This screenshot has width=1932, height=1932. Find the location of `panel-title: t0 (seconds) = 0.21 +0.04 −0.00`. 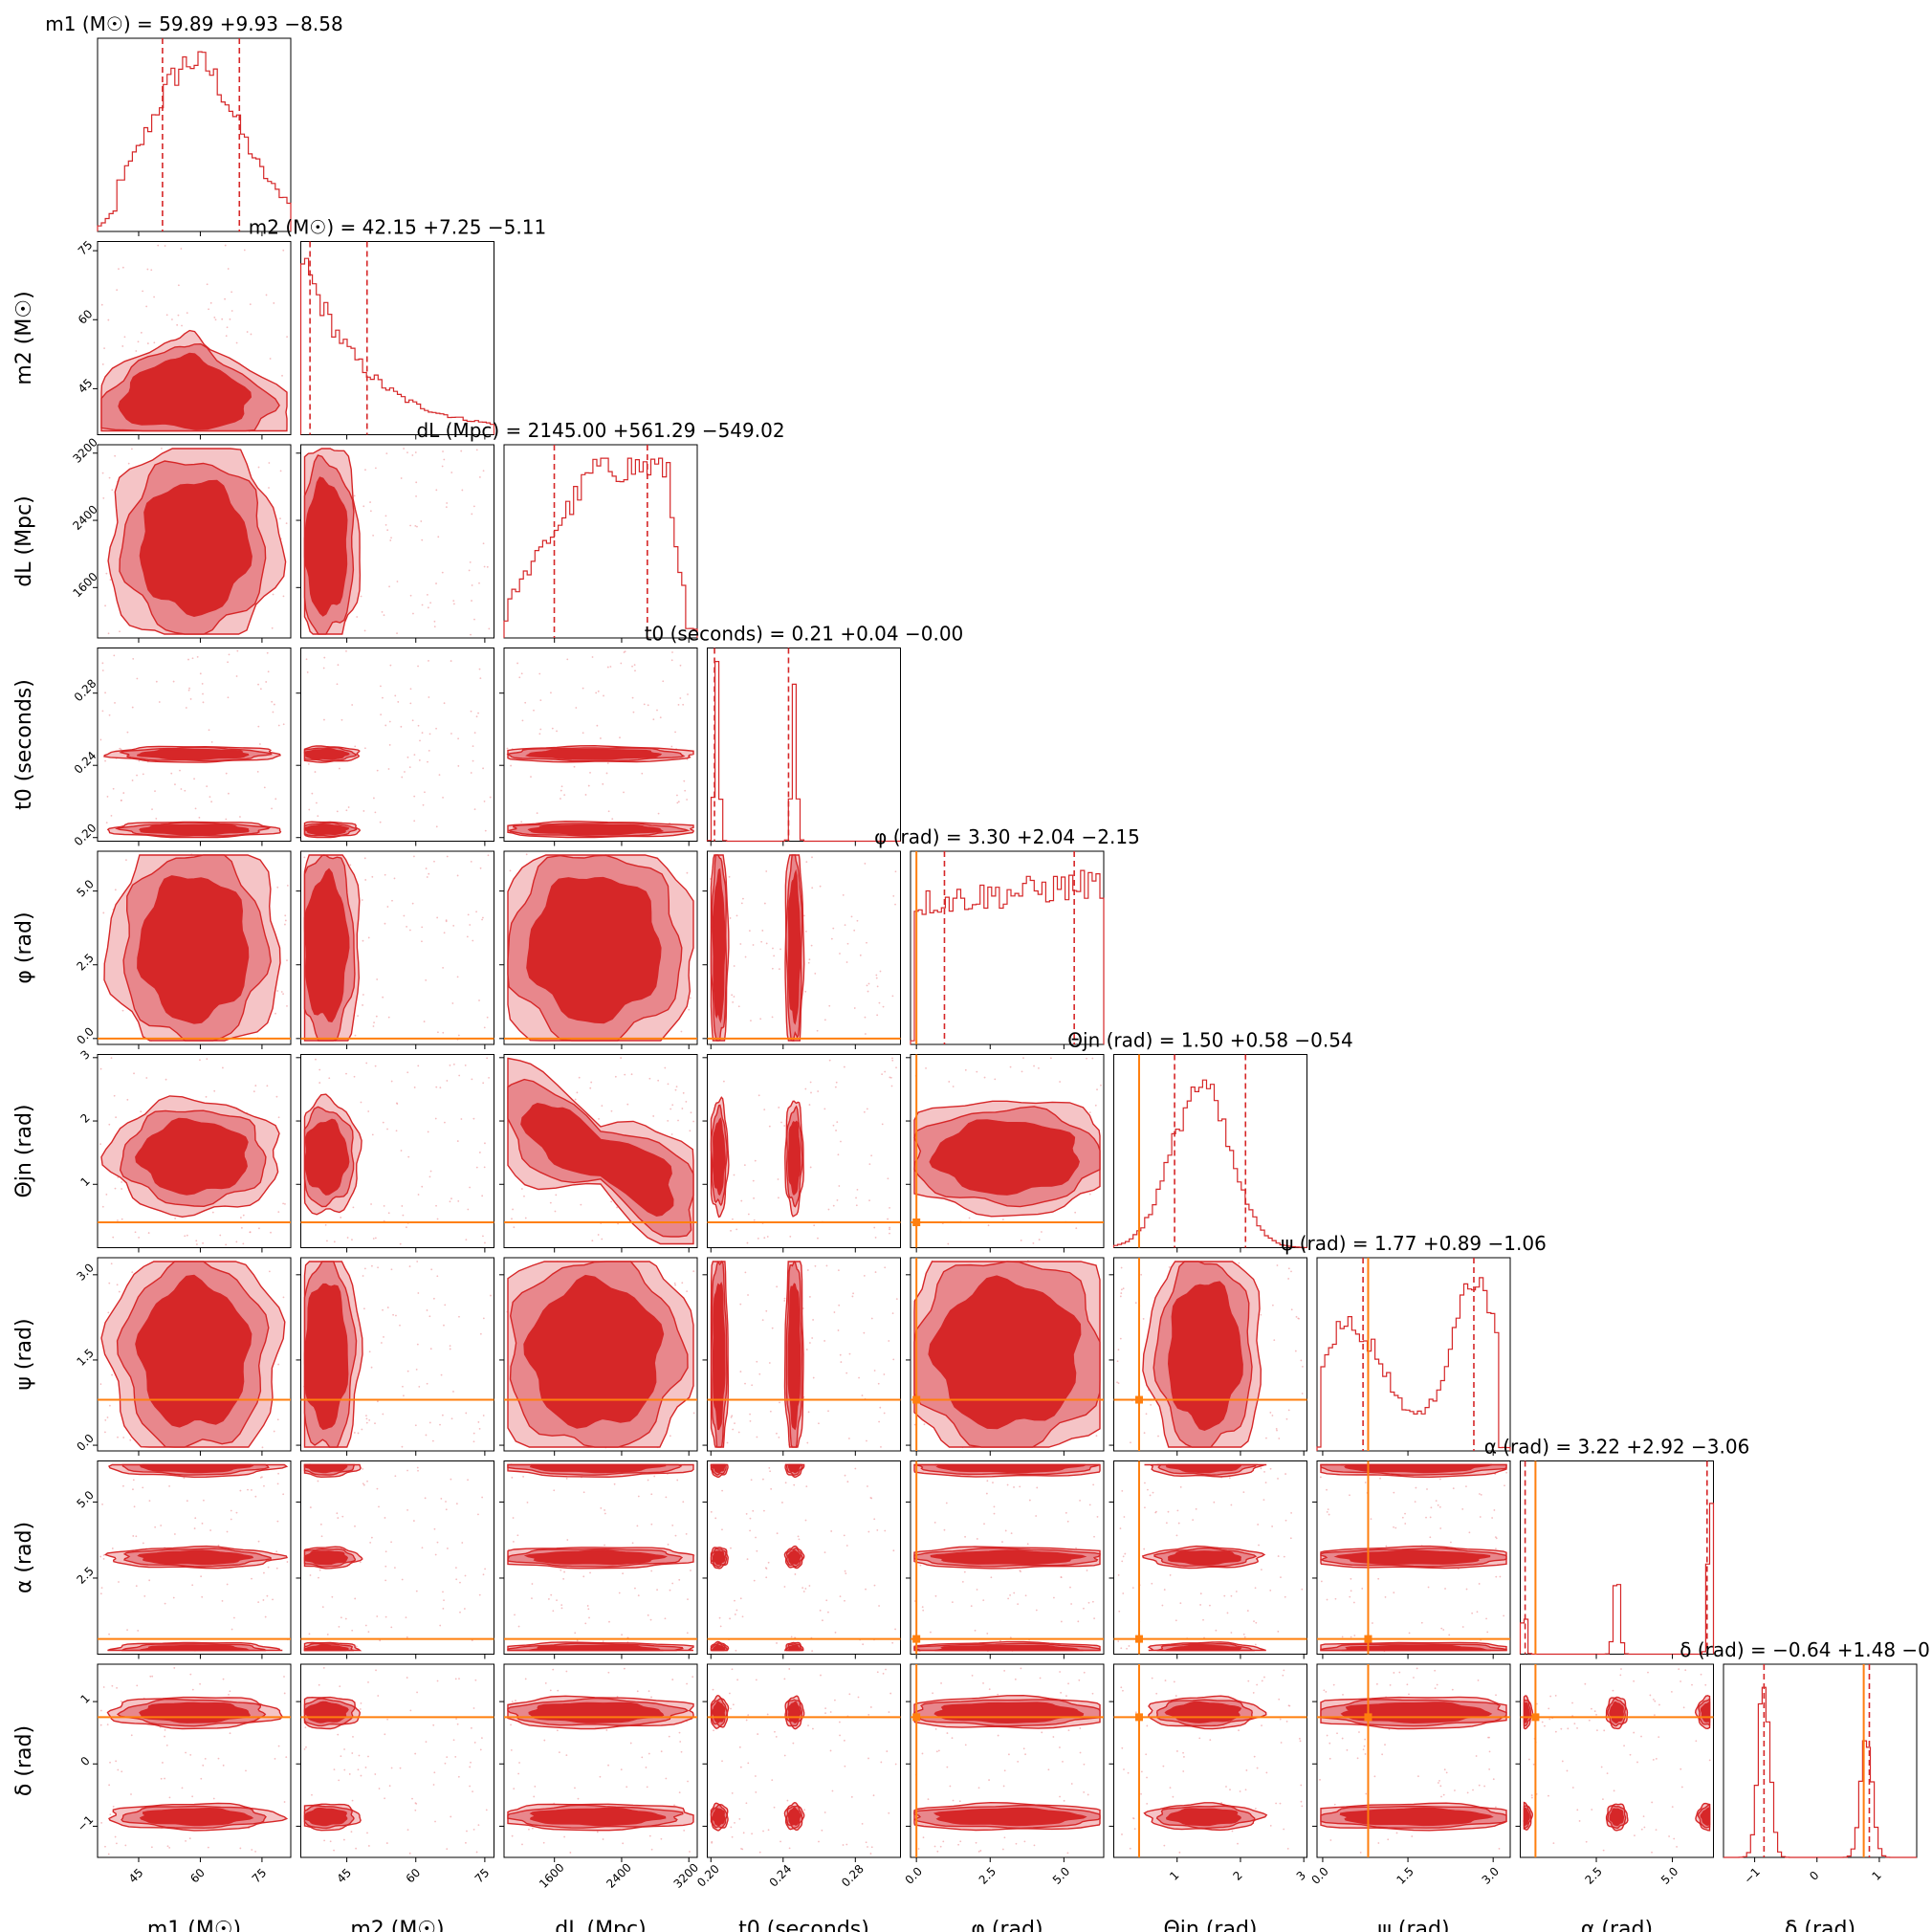

panel-title: t0 (seconds) = 0.21 +0.04 −0.00 is located at coordinates (804, 634).